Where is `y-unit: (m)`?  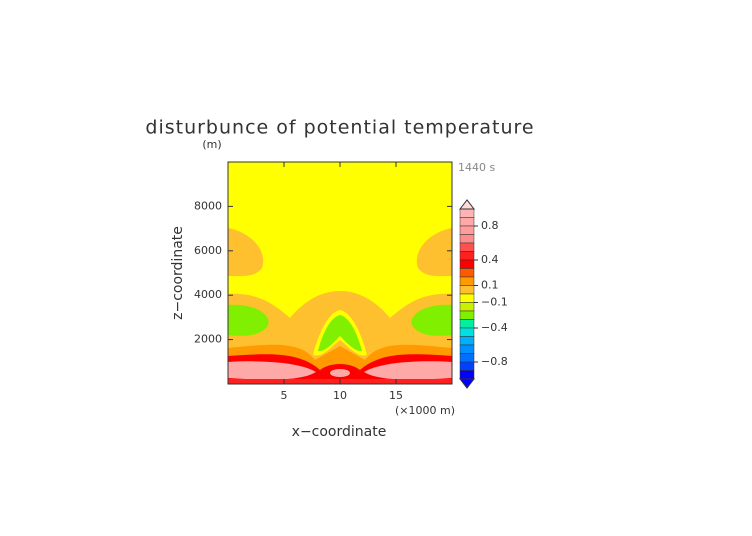 y-unit: (m) is located at coordinates (211, 144).